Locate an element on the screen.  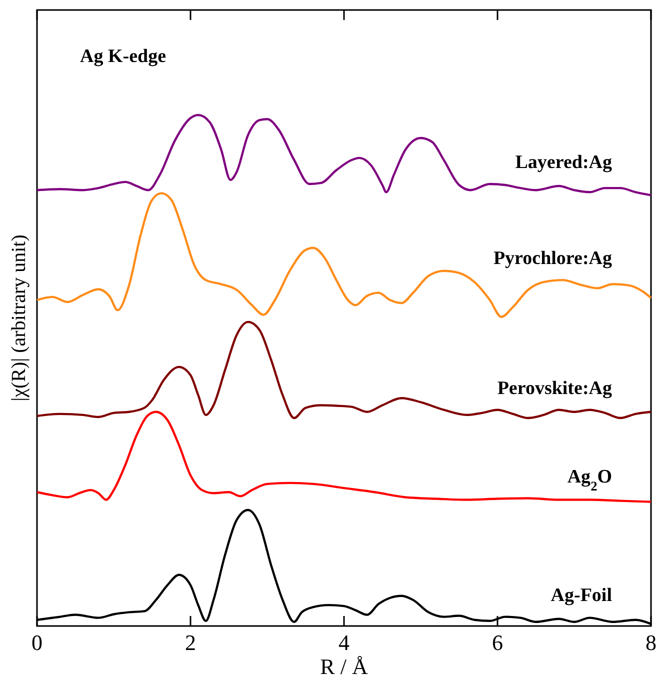
x-tick-label: 2 is located at coordinates (190, 642).